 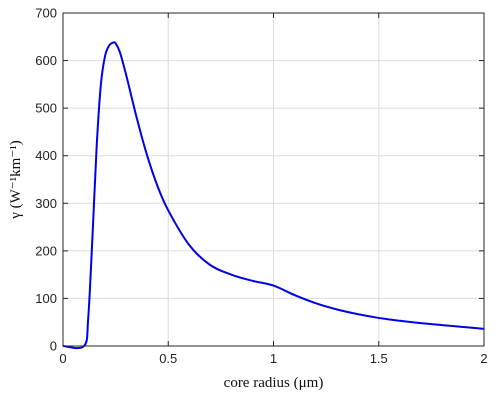 I want to click on x-tick-label: 1.5, so click(x=379, y=358).